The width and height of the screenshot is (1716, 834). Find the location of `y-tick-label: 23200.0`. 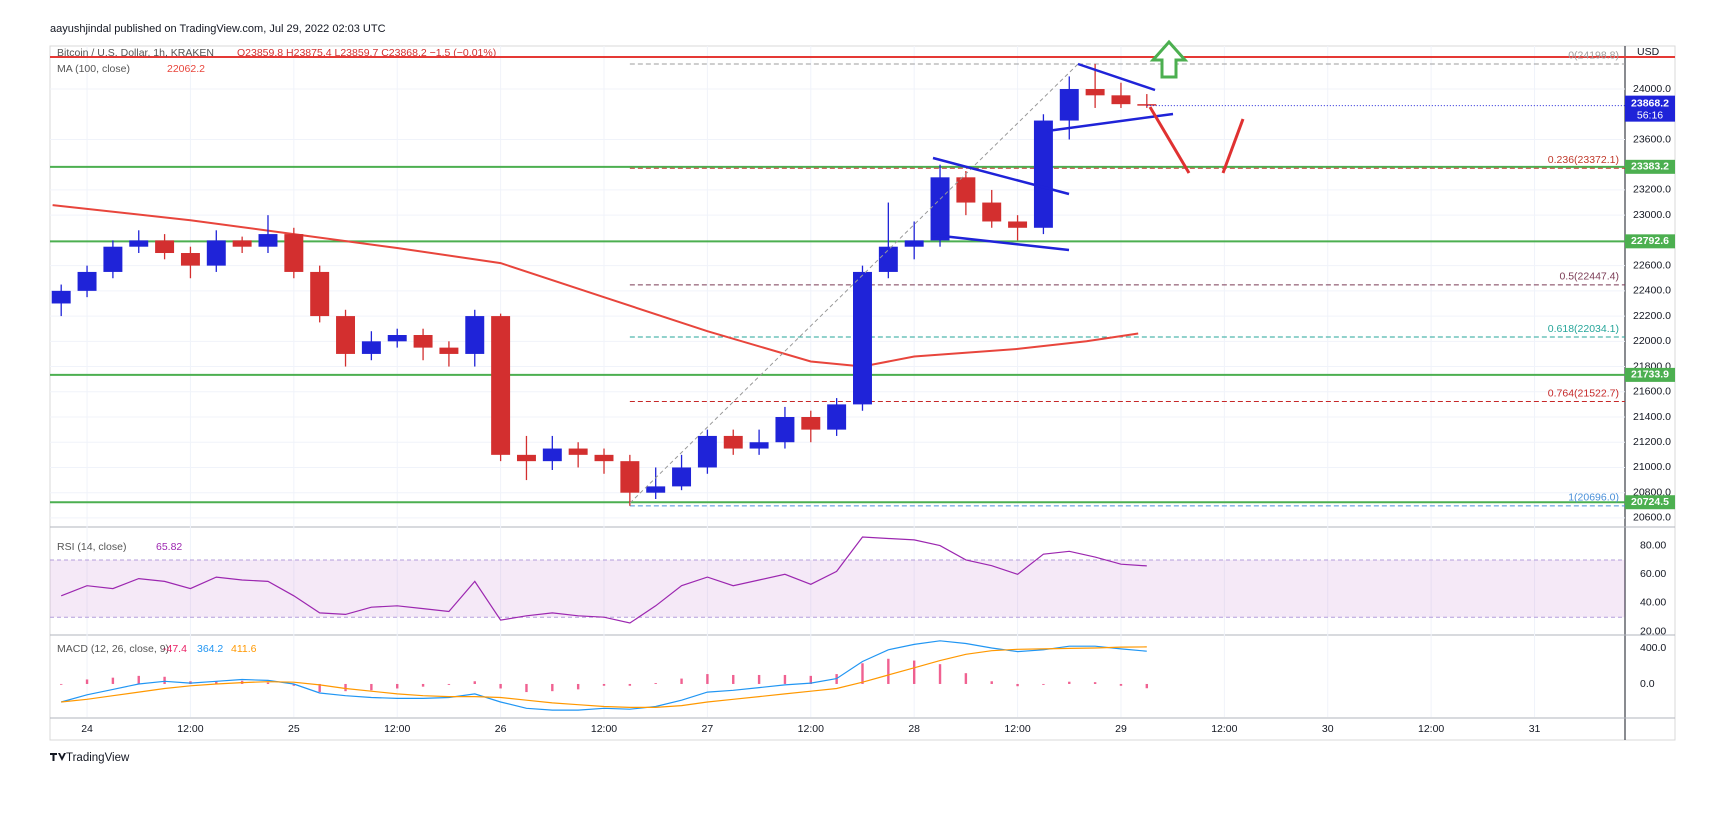

y-tick-label: 23200.0 is located at coordinates (1652, 190).